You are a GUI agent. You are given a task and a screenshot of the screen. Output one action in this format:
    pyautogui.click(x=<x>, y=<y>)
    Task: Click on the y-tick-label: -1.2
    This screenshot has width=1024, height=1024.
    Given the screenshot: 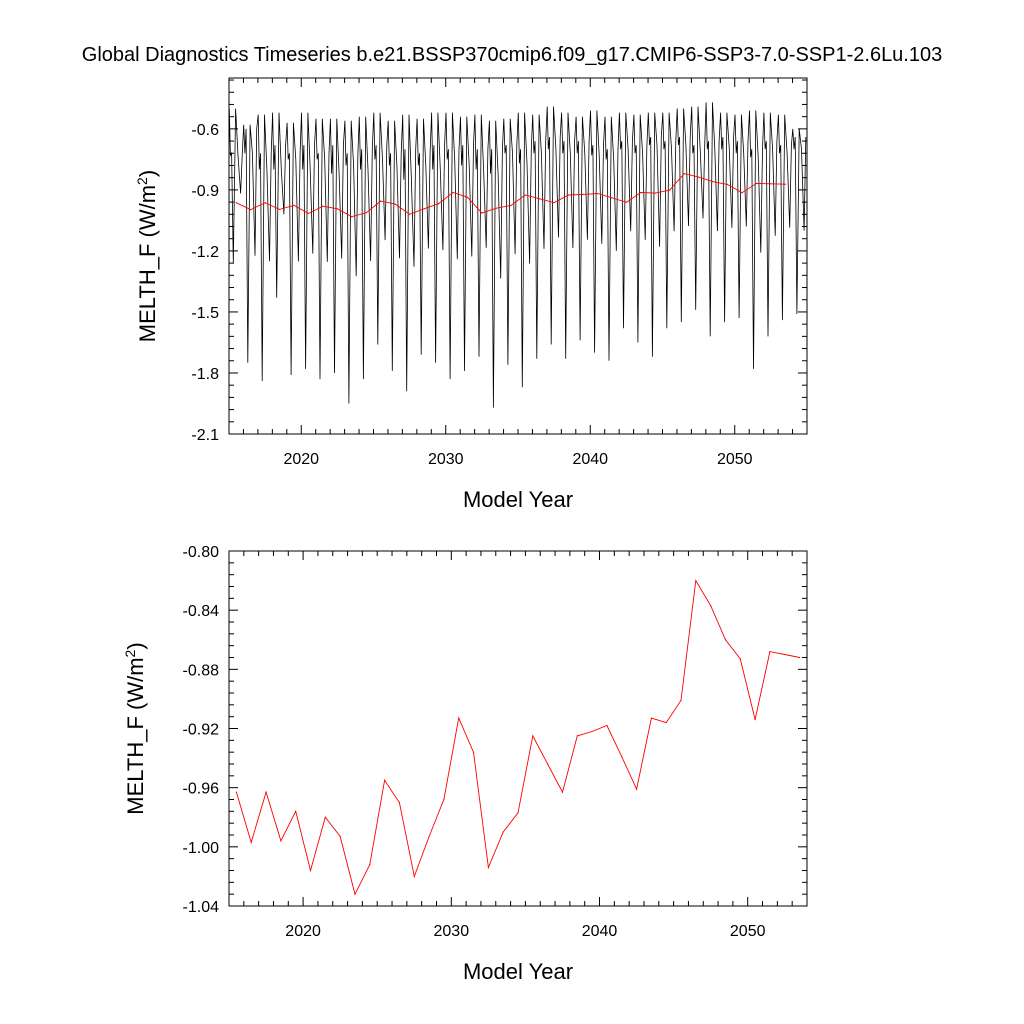 What is the action you would take?
    pyautogui.click(x=205, y=252)
    